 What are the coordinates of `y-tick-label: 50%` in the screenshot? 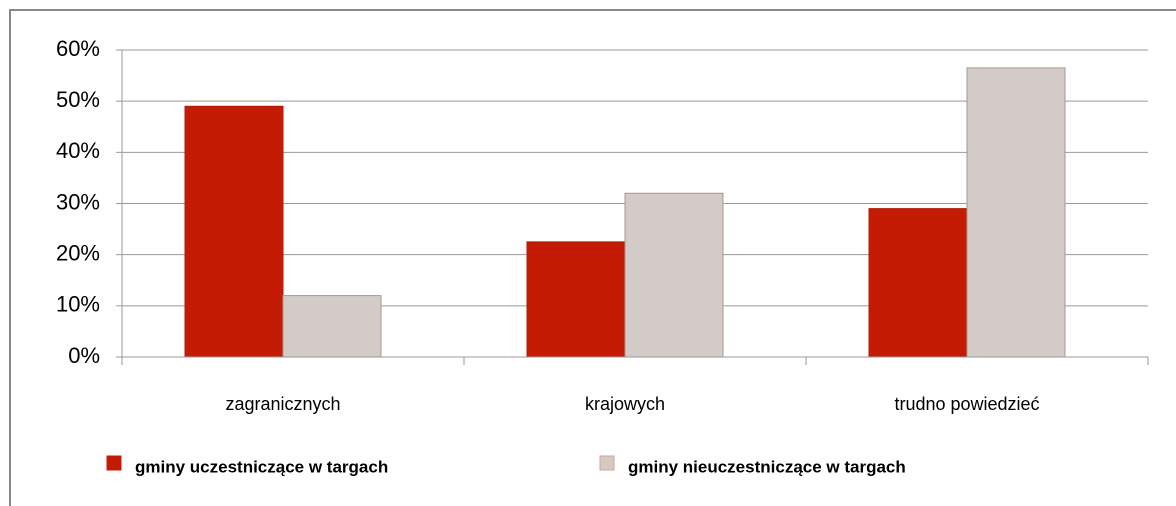 It's located at (78, 99).